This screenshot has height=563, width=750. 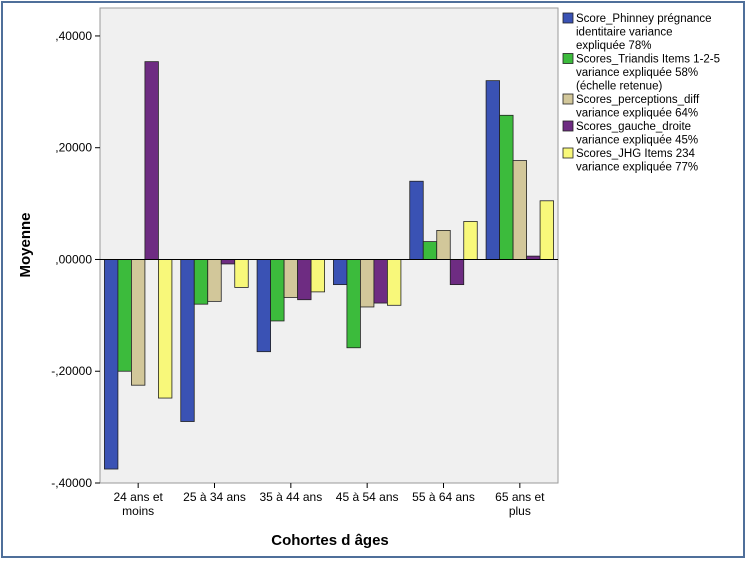 I want to click on y-tick-label: ,20000, so click(x=73, y=148).